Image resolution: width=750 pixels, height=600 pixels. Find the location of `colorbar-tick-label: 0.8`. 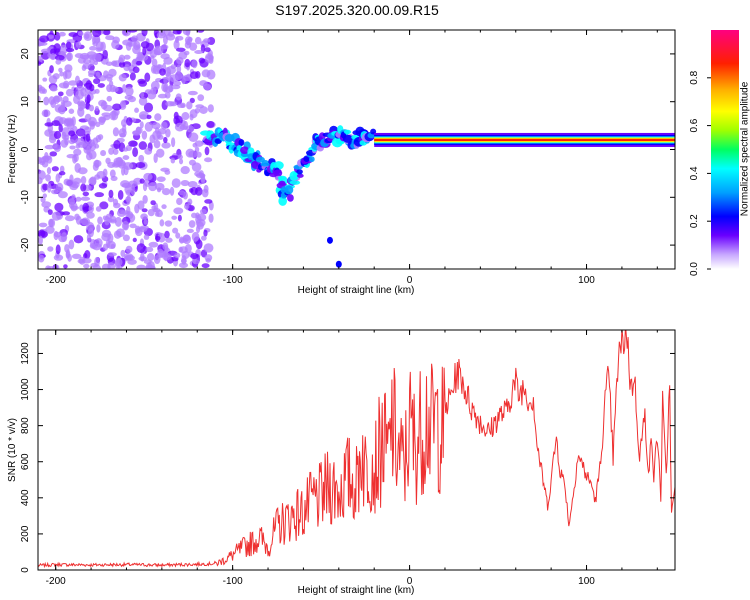

colorbar-tick-label: 0.8 is located at coordinates (694, 77).